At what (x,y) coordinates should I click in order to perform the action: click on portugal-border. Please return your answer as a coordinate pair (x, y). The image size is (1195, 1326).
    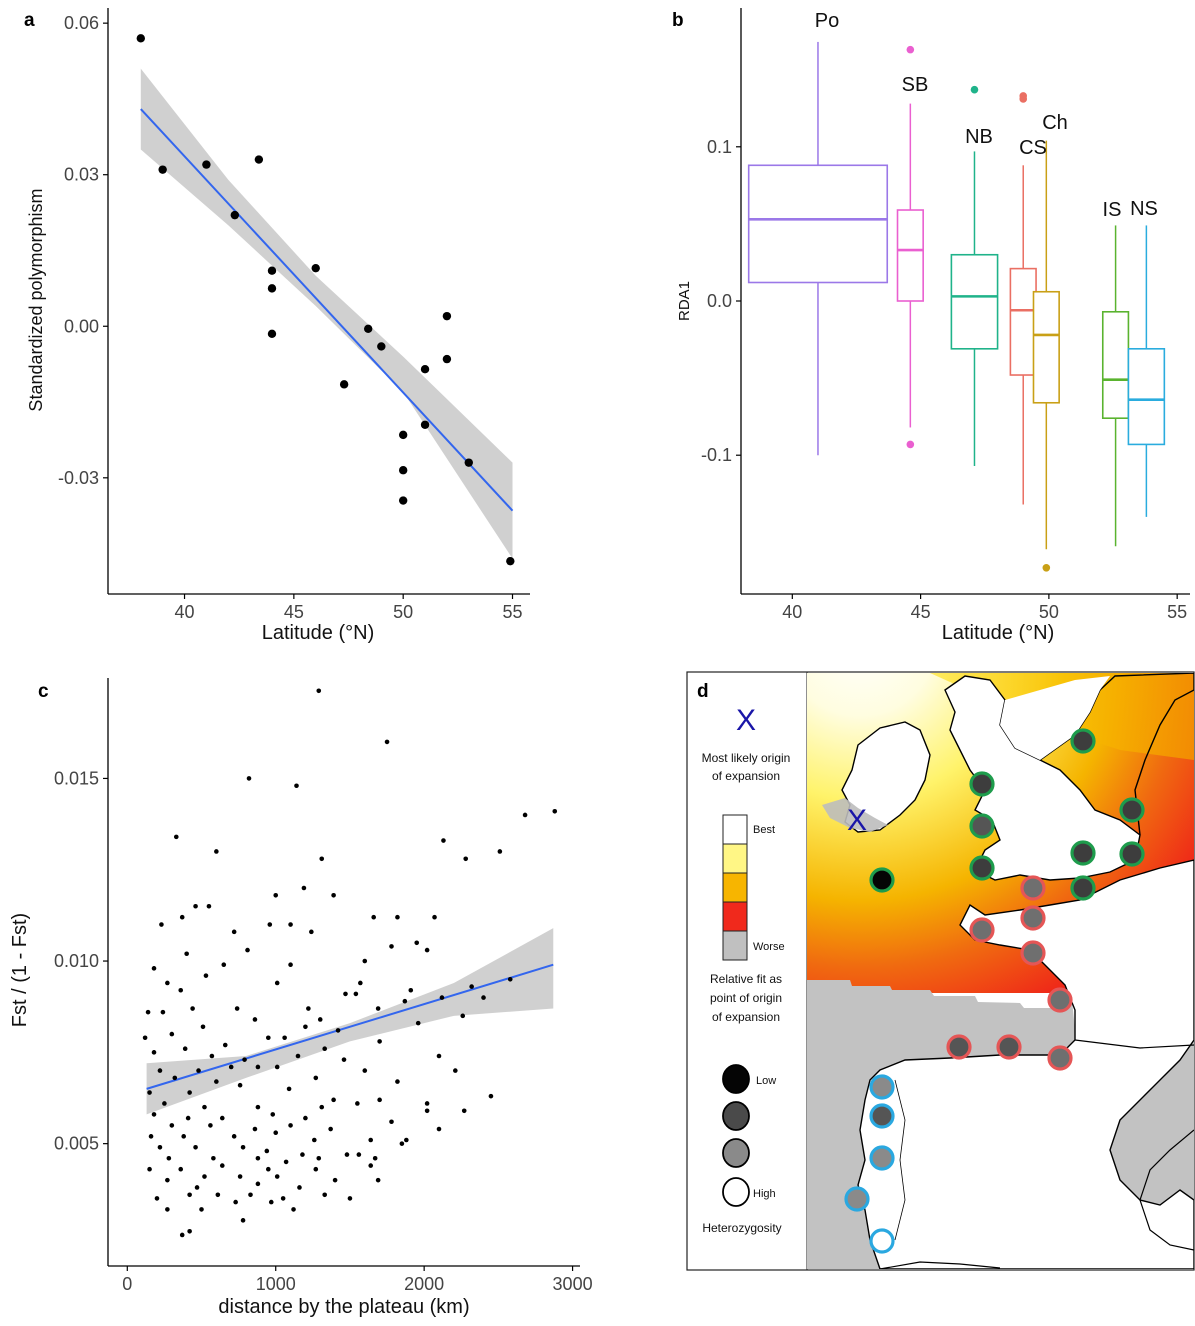
    Looking at the image, I should click on (900, 1160).